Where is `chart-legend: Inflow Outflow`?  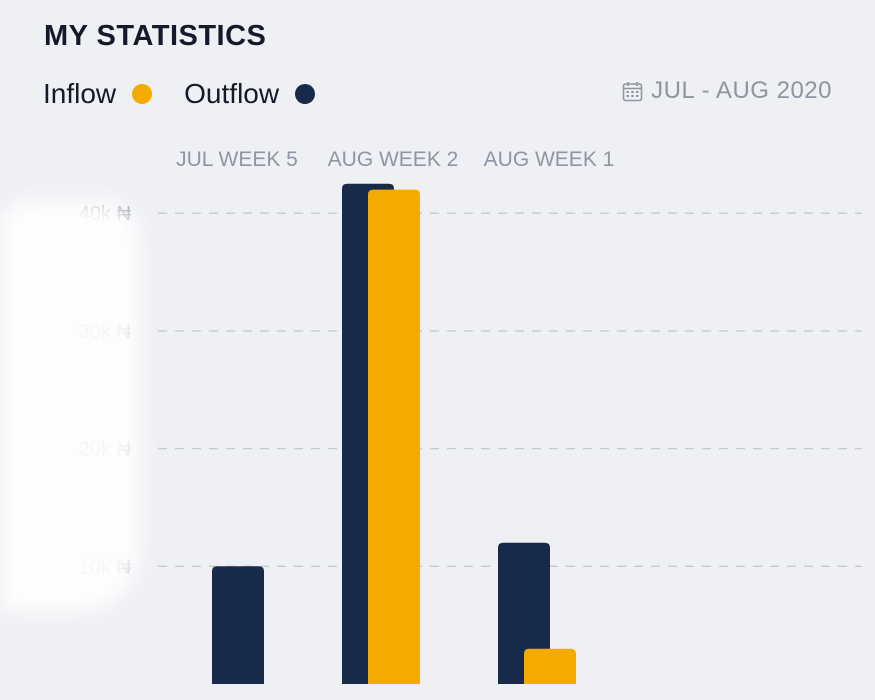
chart-legend: Inflow Outflow is located at coordinates (195, 94).